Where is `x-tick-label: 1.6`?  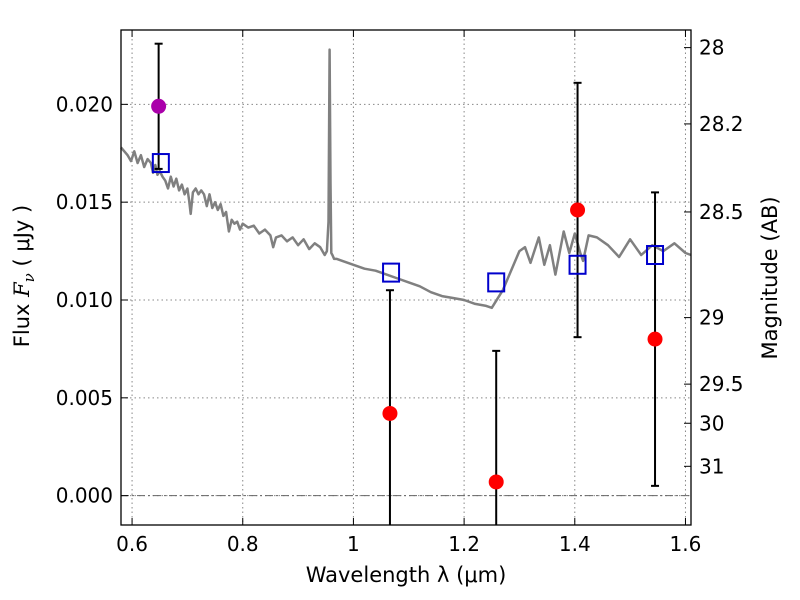 x-tick-label: 1.6 is located at coordinates (686, 544).